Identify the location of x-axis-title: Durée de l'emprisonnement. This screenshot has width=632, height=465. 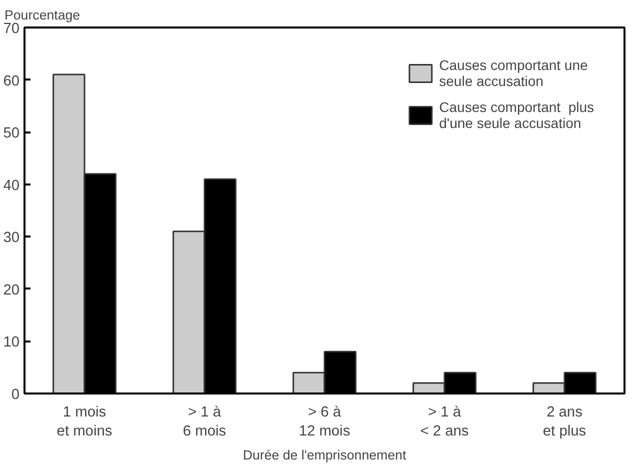
(324, 455).